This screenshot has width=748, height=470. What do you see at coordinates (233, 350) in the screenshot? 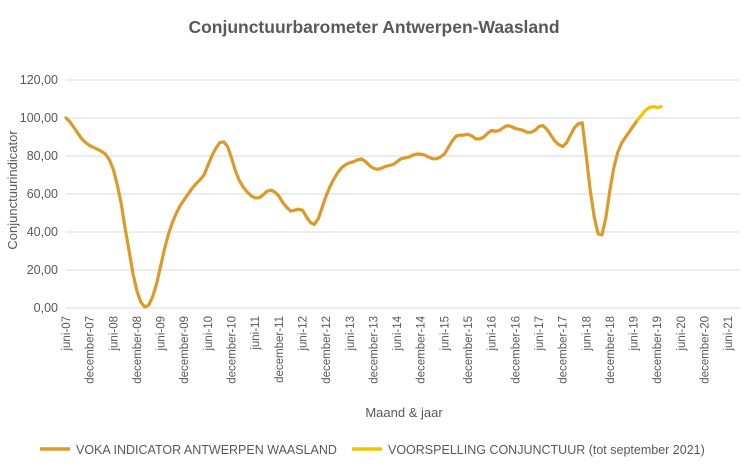
I see `x-tick-label: december-10` at bounding box center [233, 350].